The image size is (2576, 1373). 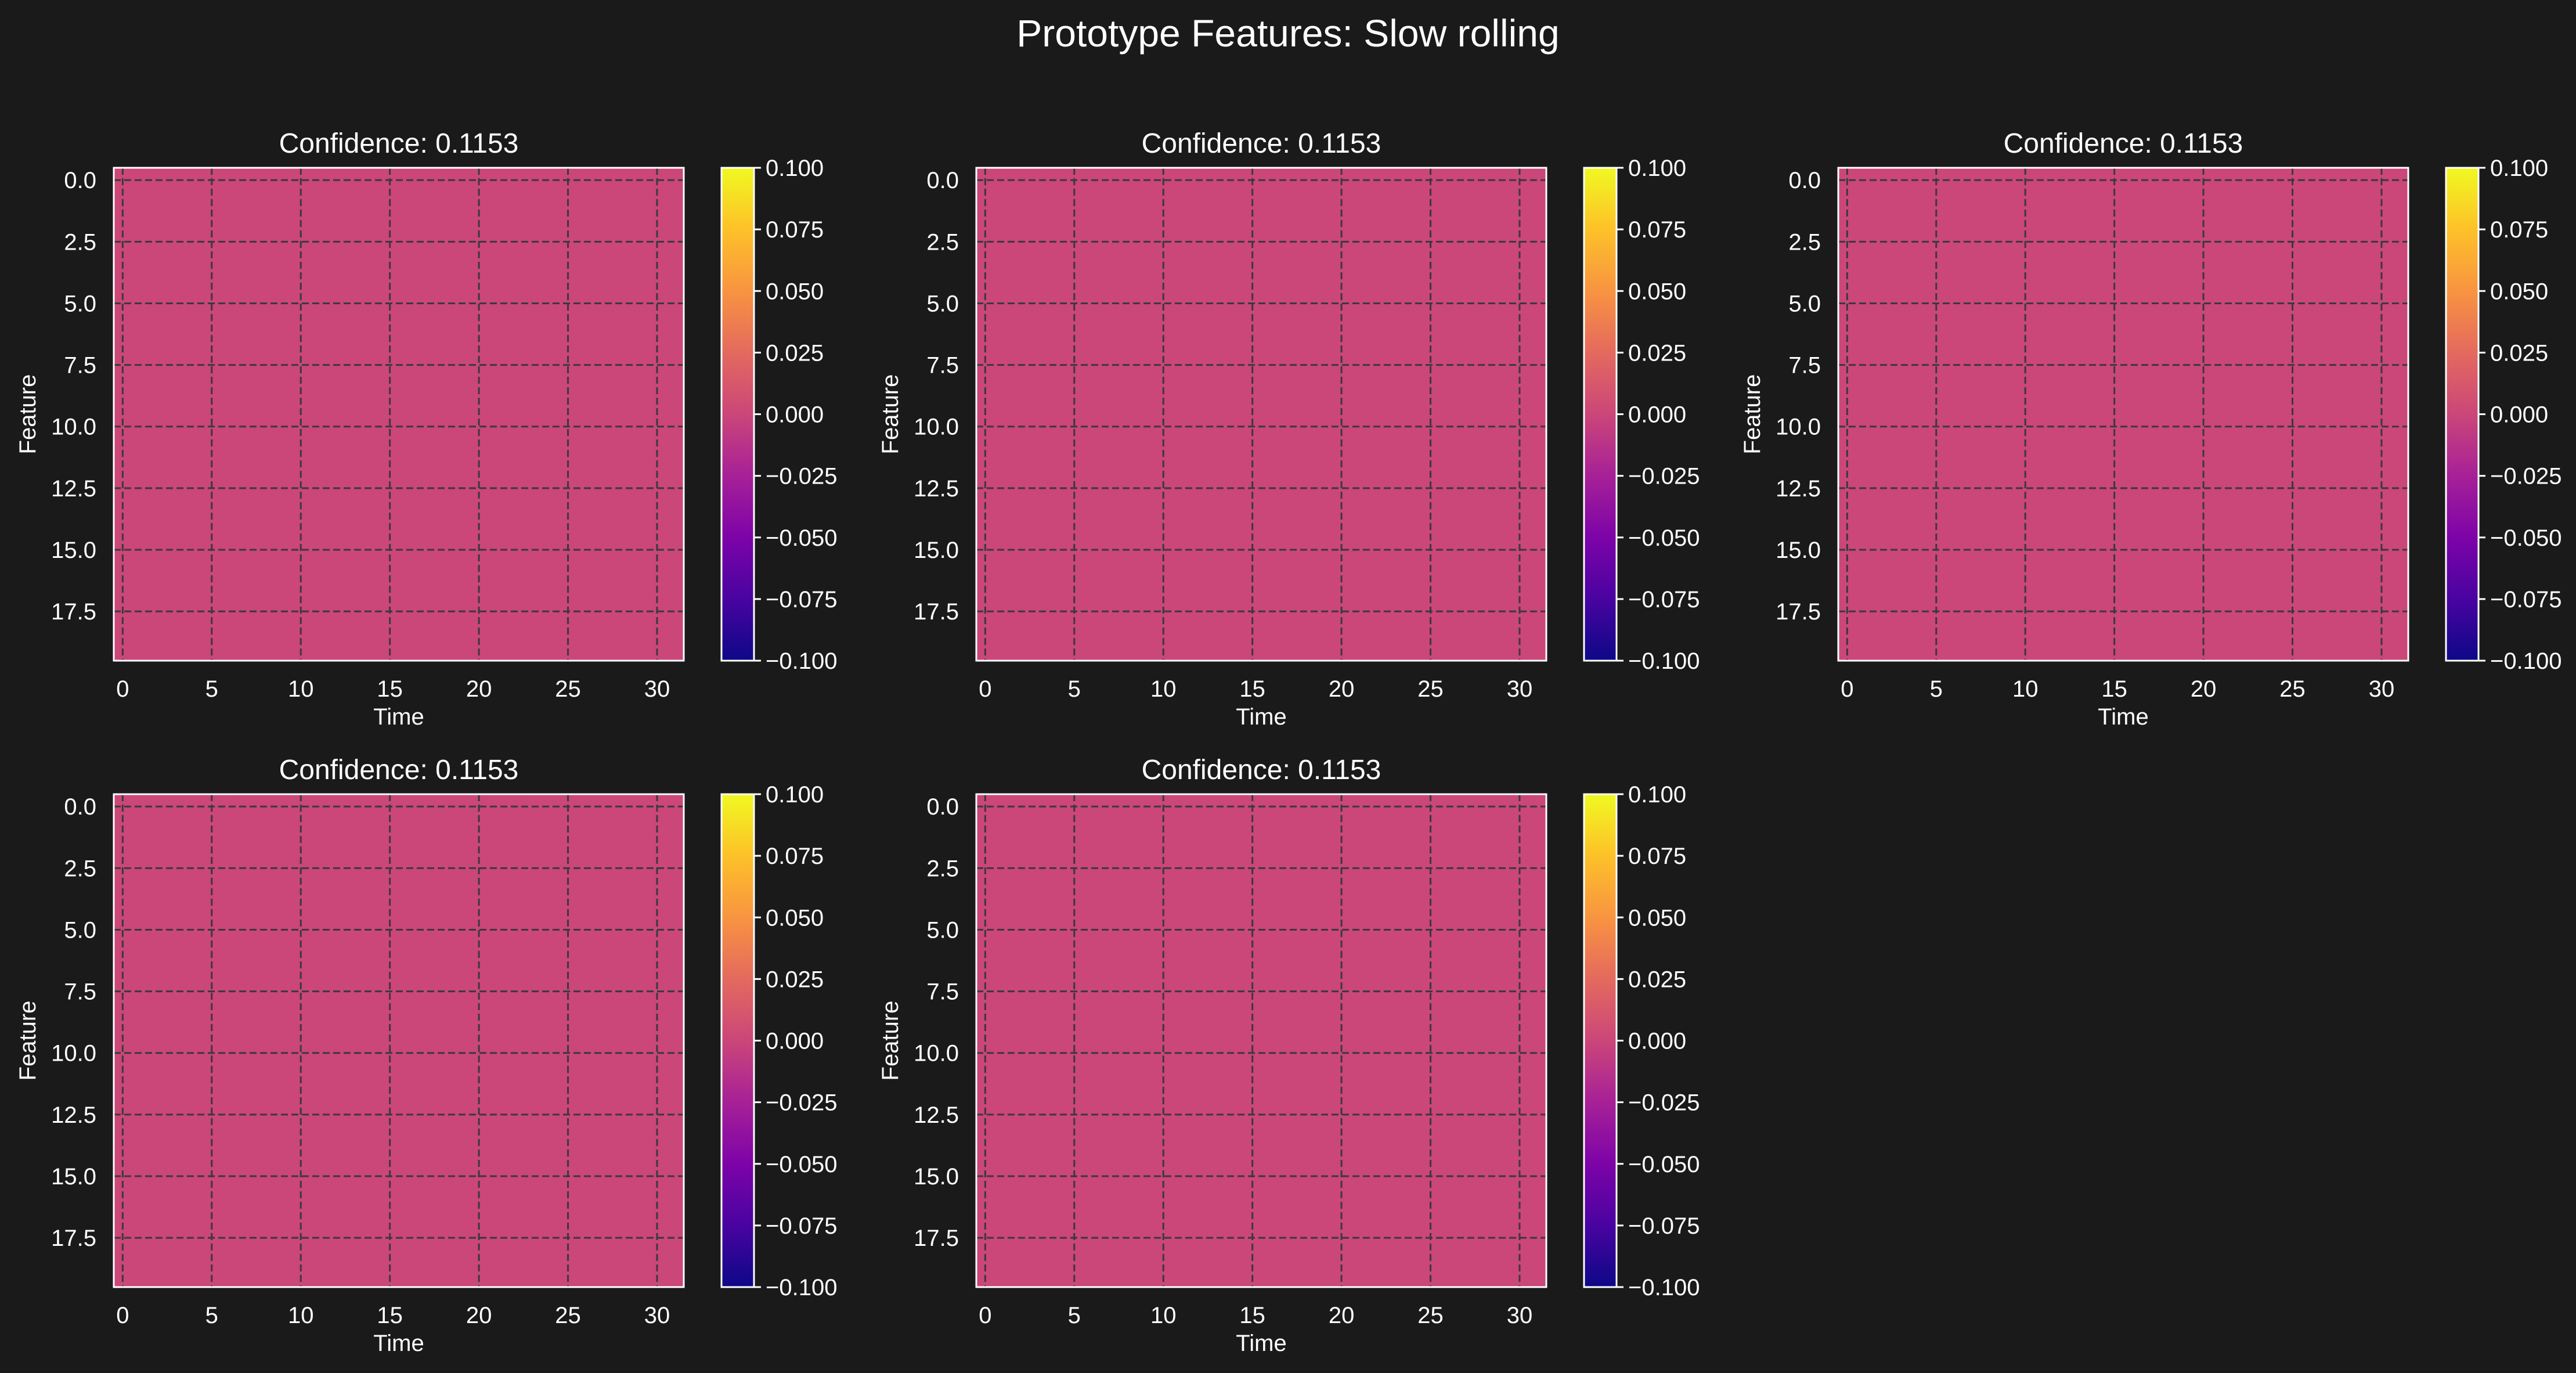 What do you see at coordinates (73, 1239) in the screenshot?
I see `y-tick-label: 17.5` at bounding box center [73, 1239].